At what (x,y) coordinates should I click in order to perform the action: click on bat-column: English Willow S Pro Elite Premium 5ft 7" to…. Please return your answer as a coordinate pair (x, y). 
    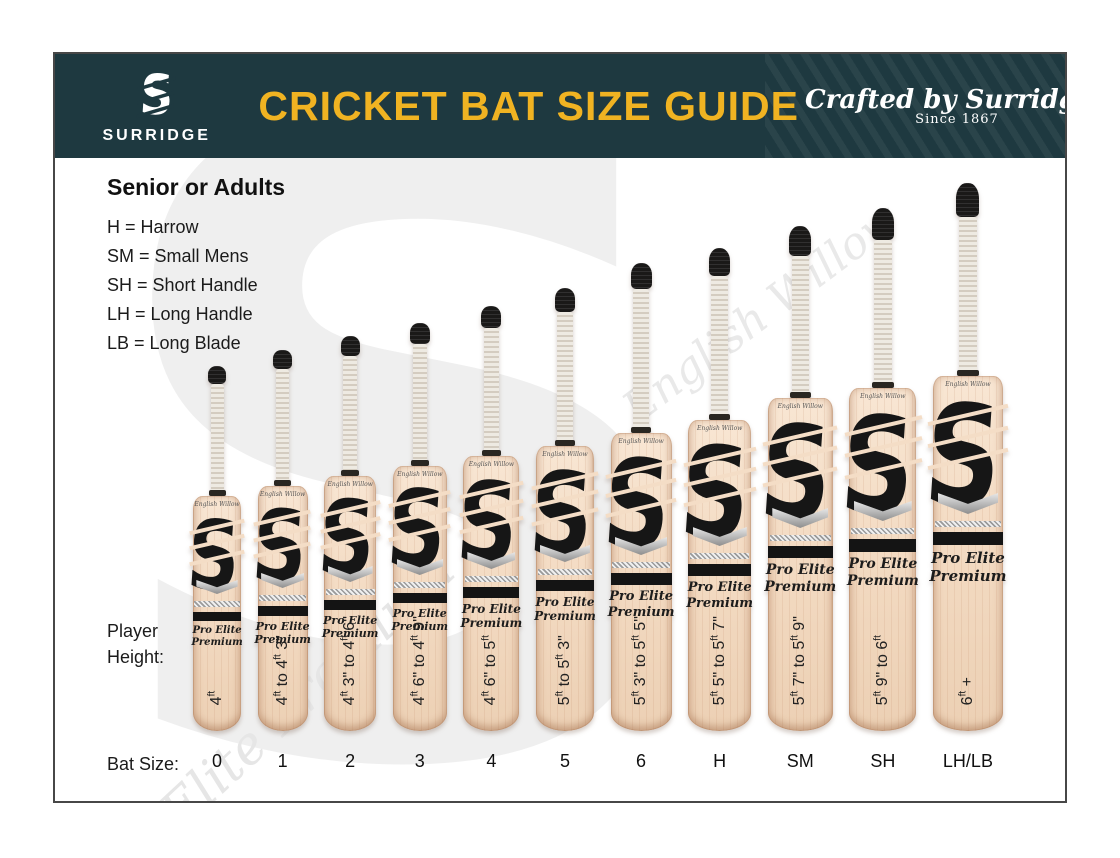
    Looking at the image, I should click on (796, 513).